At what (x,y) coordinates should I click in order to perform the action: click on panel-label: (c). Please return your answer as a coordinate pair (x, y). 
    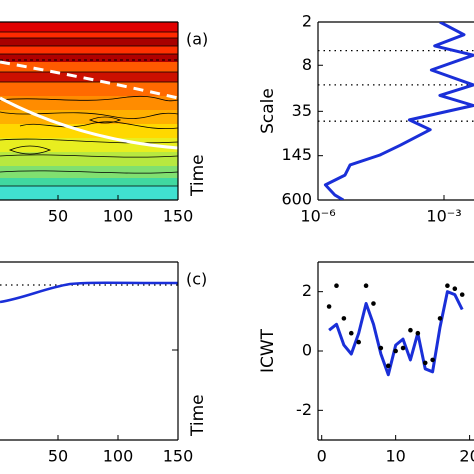
    Looking at the image, I should click on (196, 279).